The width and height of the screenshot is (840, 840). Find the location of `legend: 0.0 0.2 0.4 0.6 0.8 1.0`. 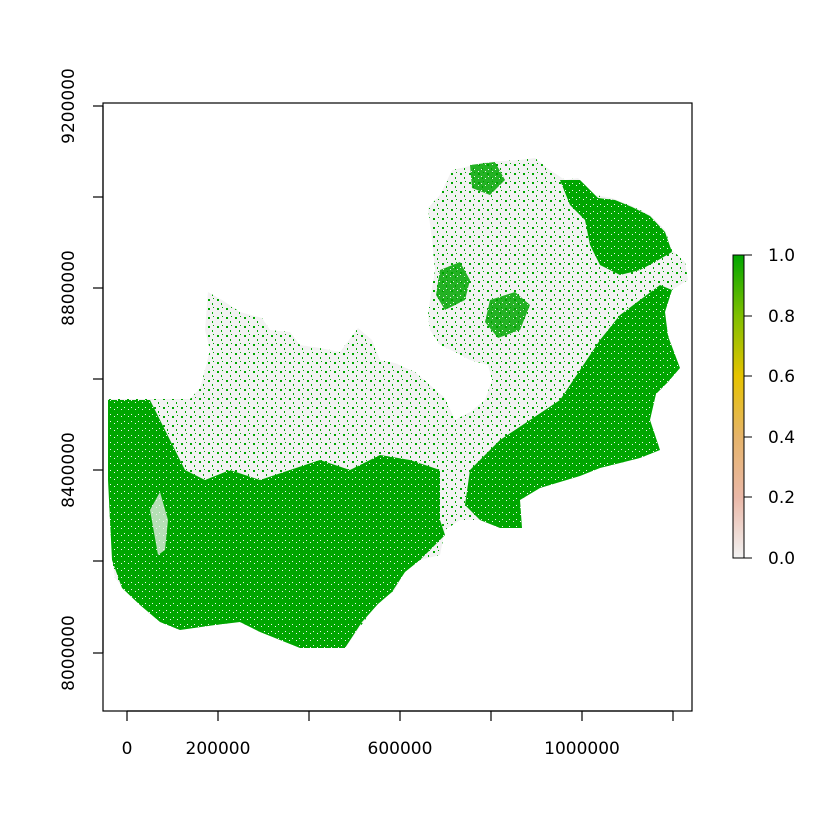

legend: 0.0 0.2 0.4 0.6 0.8 1.0 is located at coordinates (763, 407).